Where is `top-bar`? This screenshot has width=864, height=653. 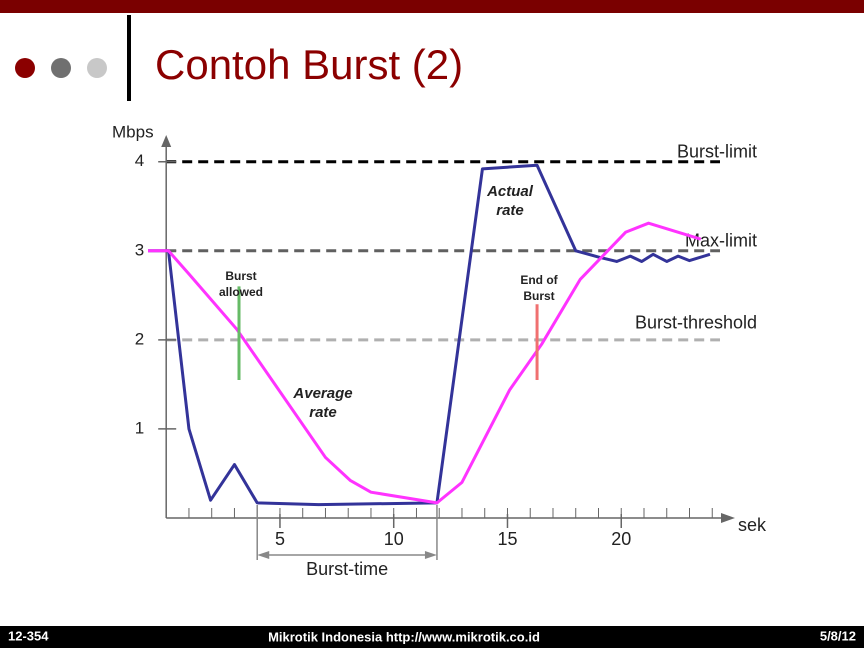
top-bar is located at coordinates (432, 6).